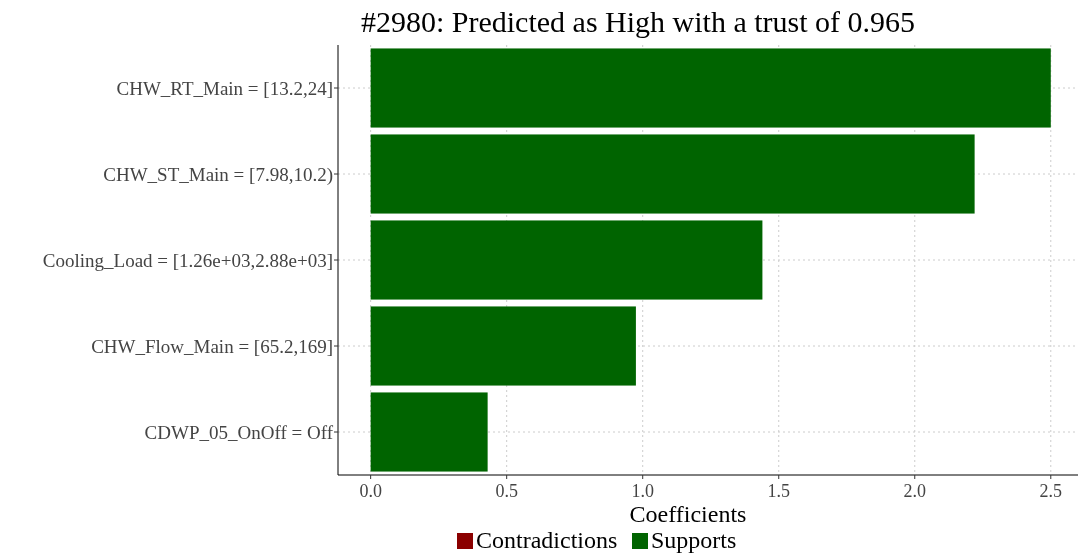  I want to click on x-tick-label: 2.0, so click(915, 491).